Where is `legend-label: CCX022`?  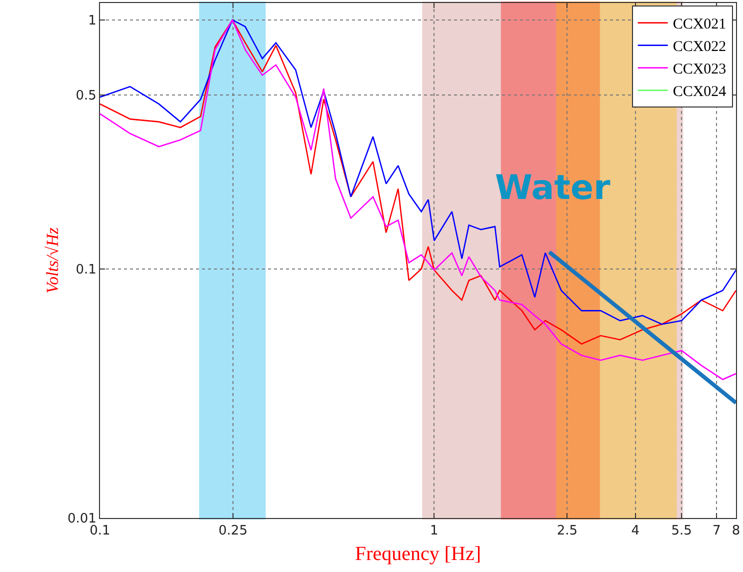 legend-label: CCX022 is located at coordinates (699, 47).